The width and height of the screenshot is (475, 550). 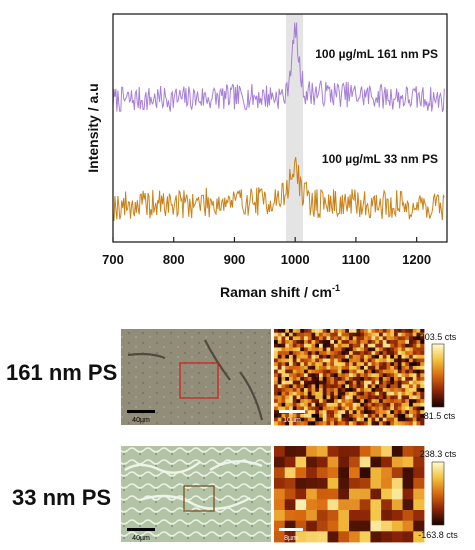 What do you see at coordinates (113, 259) in the screenshot?
I see `x-tick-label: 700` at bounding box center [113, 259].